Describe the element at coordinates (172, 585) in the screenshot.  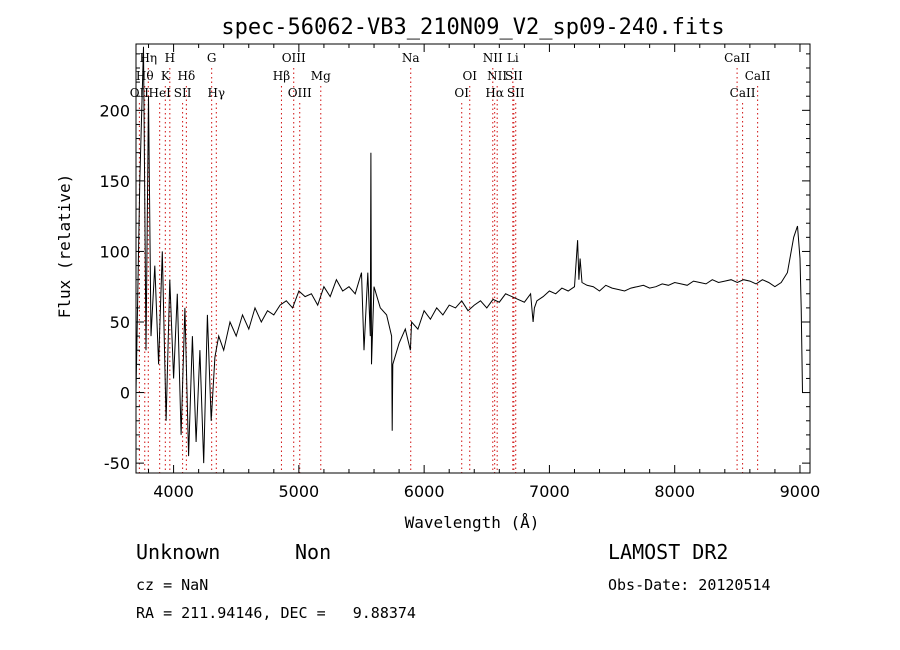
I see `redshift-value: cz = NaN` at that location.